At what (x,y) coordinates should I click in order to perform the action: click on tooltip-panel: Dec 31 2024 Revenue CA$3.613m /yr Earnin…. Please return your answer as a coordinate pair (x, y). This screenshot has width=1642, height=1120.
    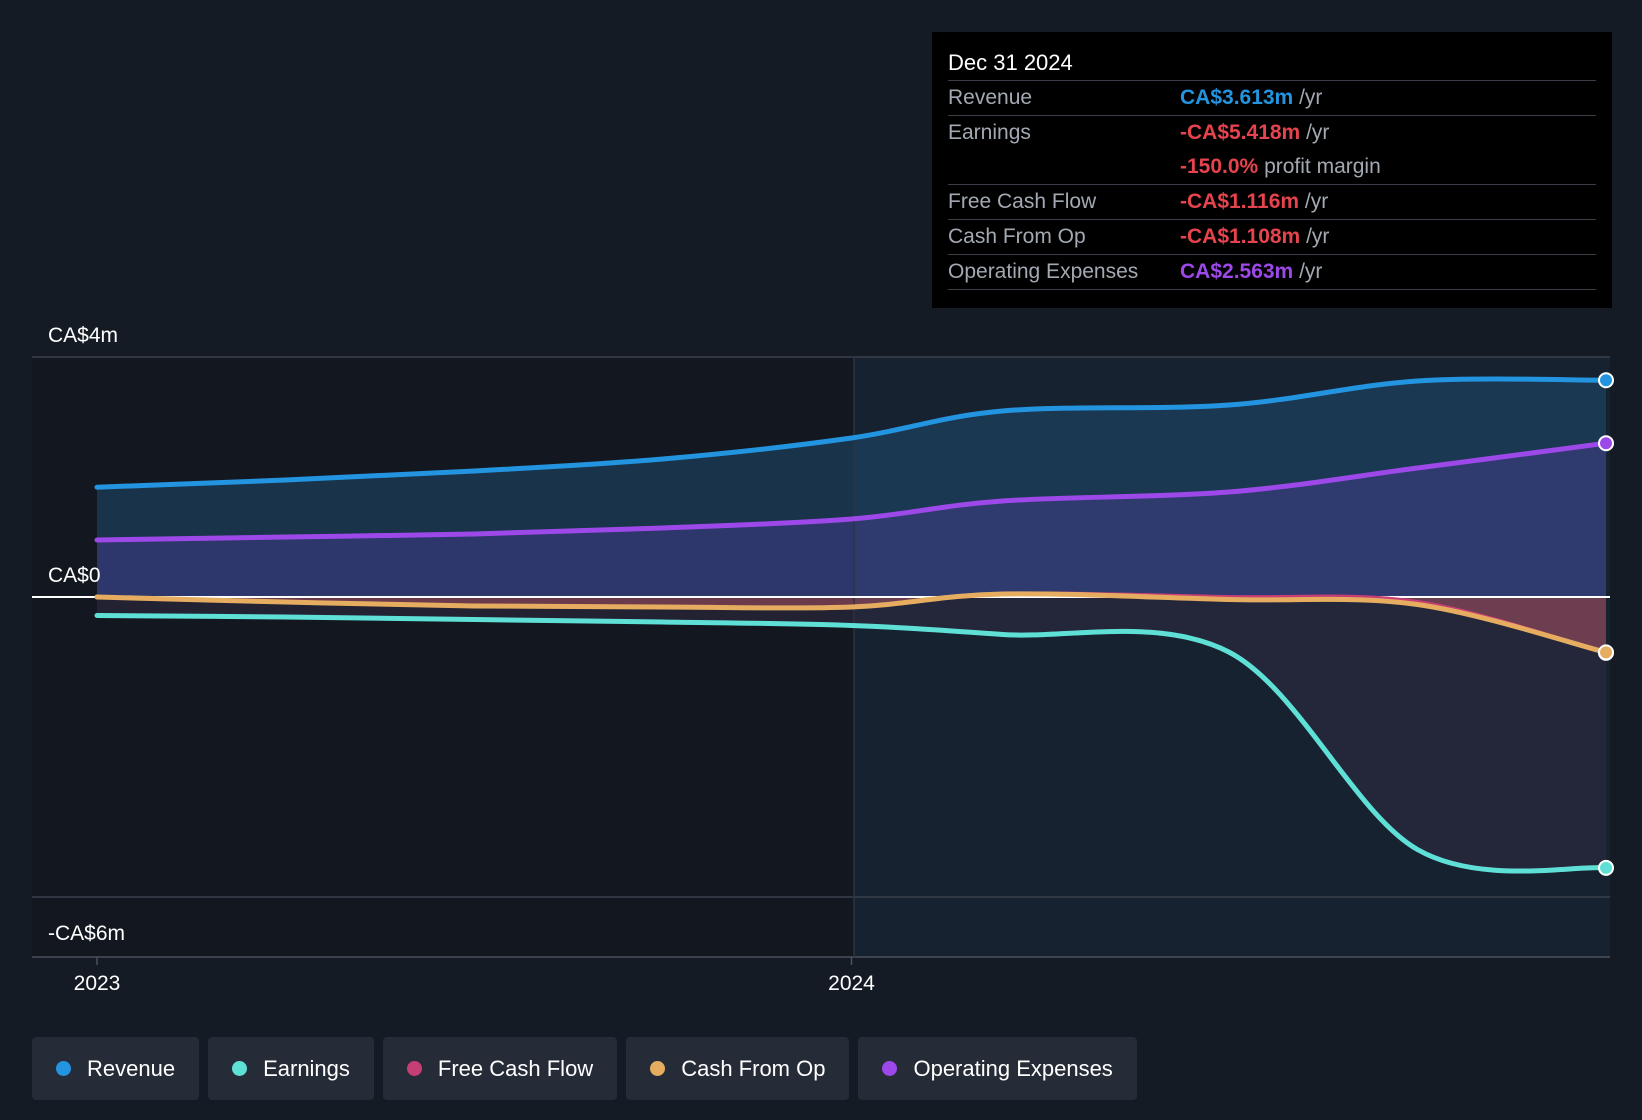
    Looking at the image, I should click on (1272, 170).